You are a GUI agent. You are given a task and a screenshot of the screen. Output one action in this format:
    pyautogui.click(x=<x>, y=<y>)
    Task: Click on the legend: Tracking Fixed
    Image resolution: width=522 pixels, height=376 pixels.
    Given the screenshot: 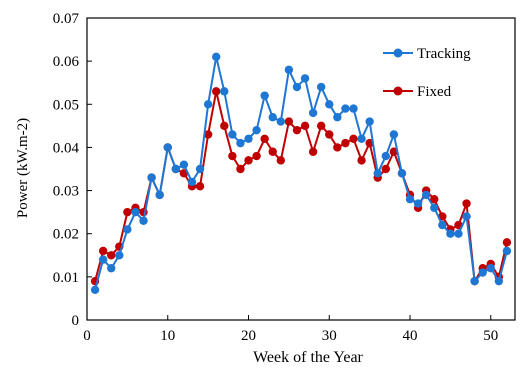 What is the action you would take?
    pyautogui.click(x=427, y=73)
    